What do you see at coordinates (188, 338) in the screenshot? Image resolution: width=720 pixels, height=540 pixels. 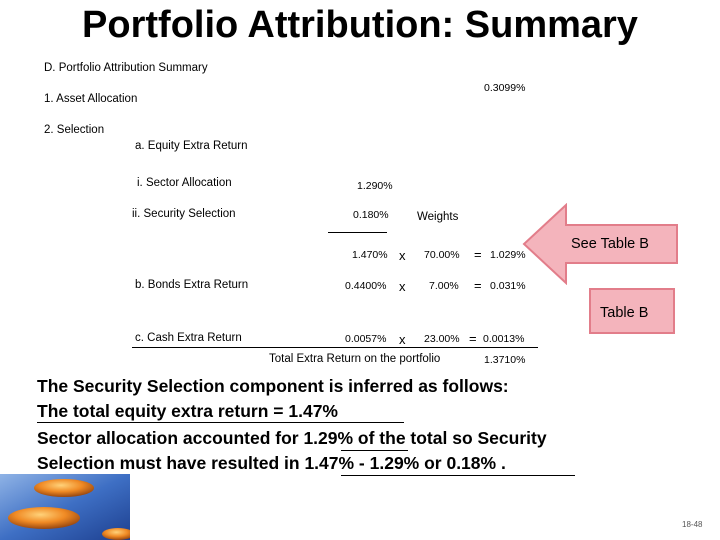 I see `cash-extra-label: c. Cash Extra Return` at bounding box center [188, 338].